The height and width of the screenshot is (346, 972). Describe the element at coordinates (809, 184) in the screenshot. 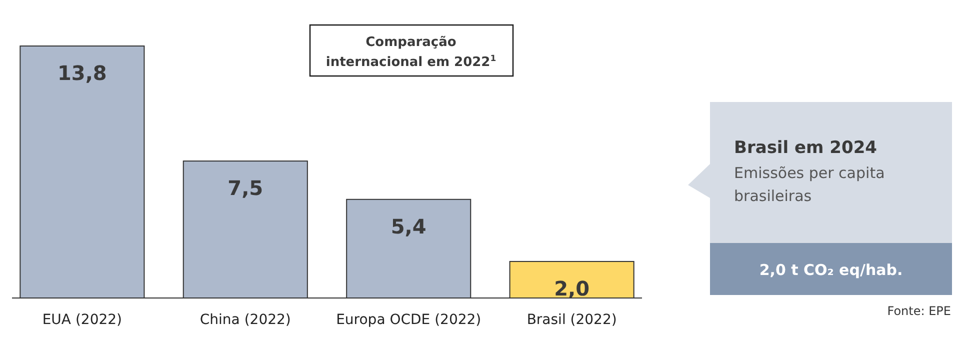

I see `text: Emissões per capita brasileiras` at that location.